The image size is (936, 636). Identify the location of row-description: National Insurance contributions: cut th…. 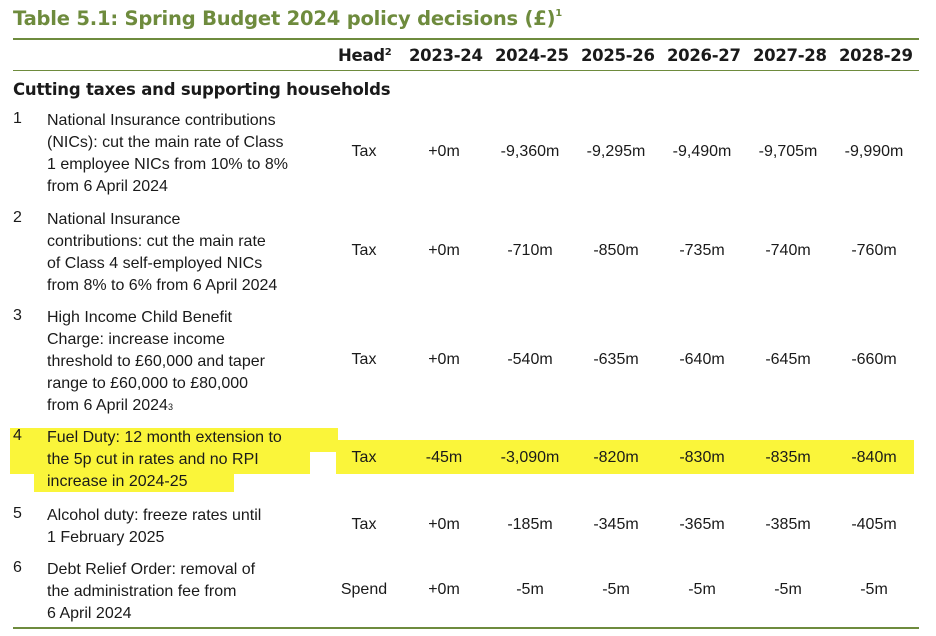
(162, 252).